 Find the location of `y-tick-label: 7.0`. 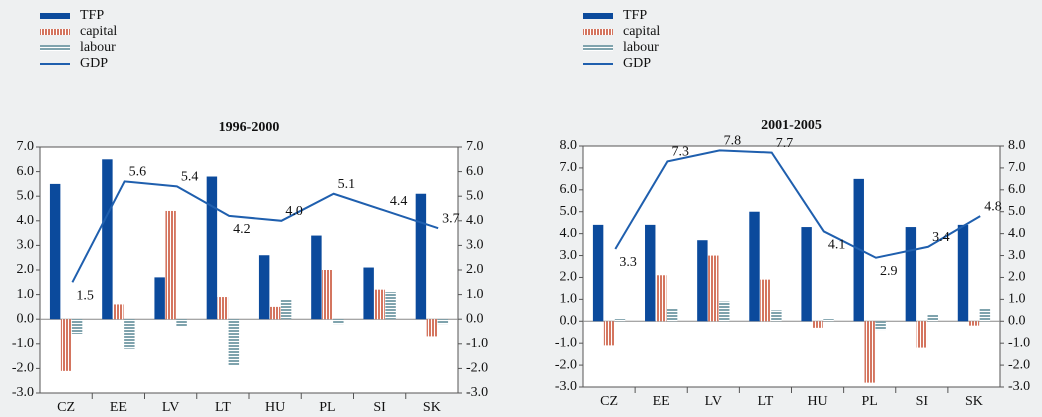

y-tick-label: 7.0 is located at coordinates (26, 146).